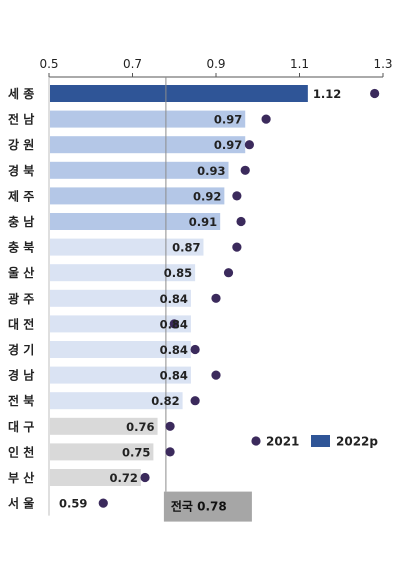  Describe the element at coordinates (21, 196) in the screenshot. I see `category-label: 제 주` at that location.